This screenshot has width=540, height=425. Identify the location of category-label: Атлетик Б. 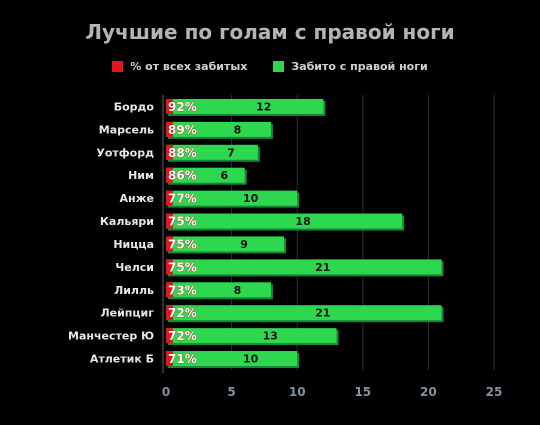
(122, 359).